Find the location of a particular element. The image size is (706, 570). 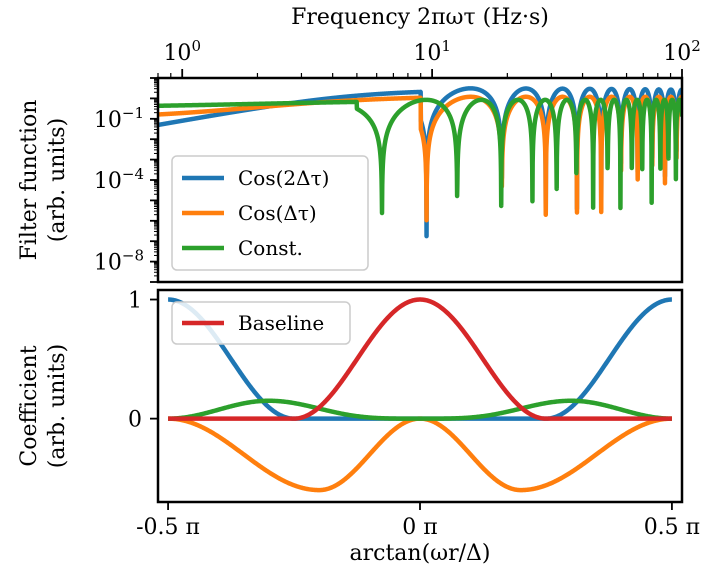

top-y-tick-label-2: 10⁻⁸ is located at coordinates (119, 261).